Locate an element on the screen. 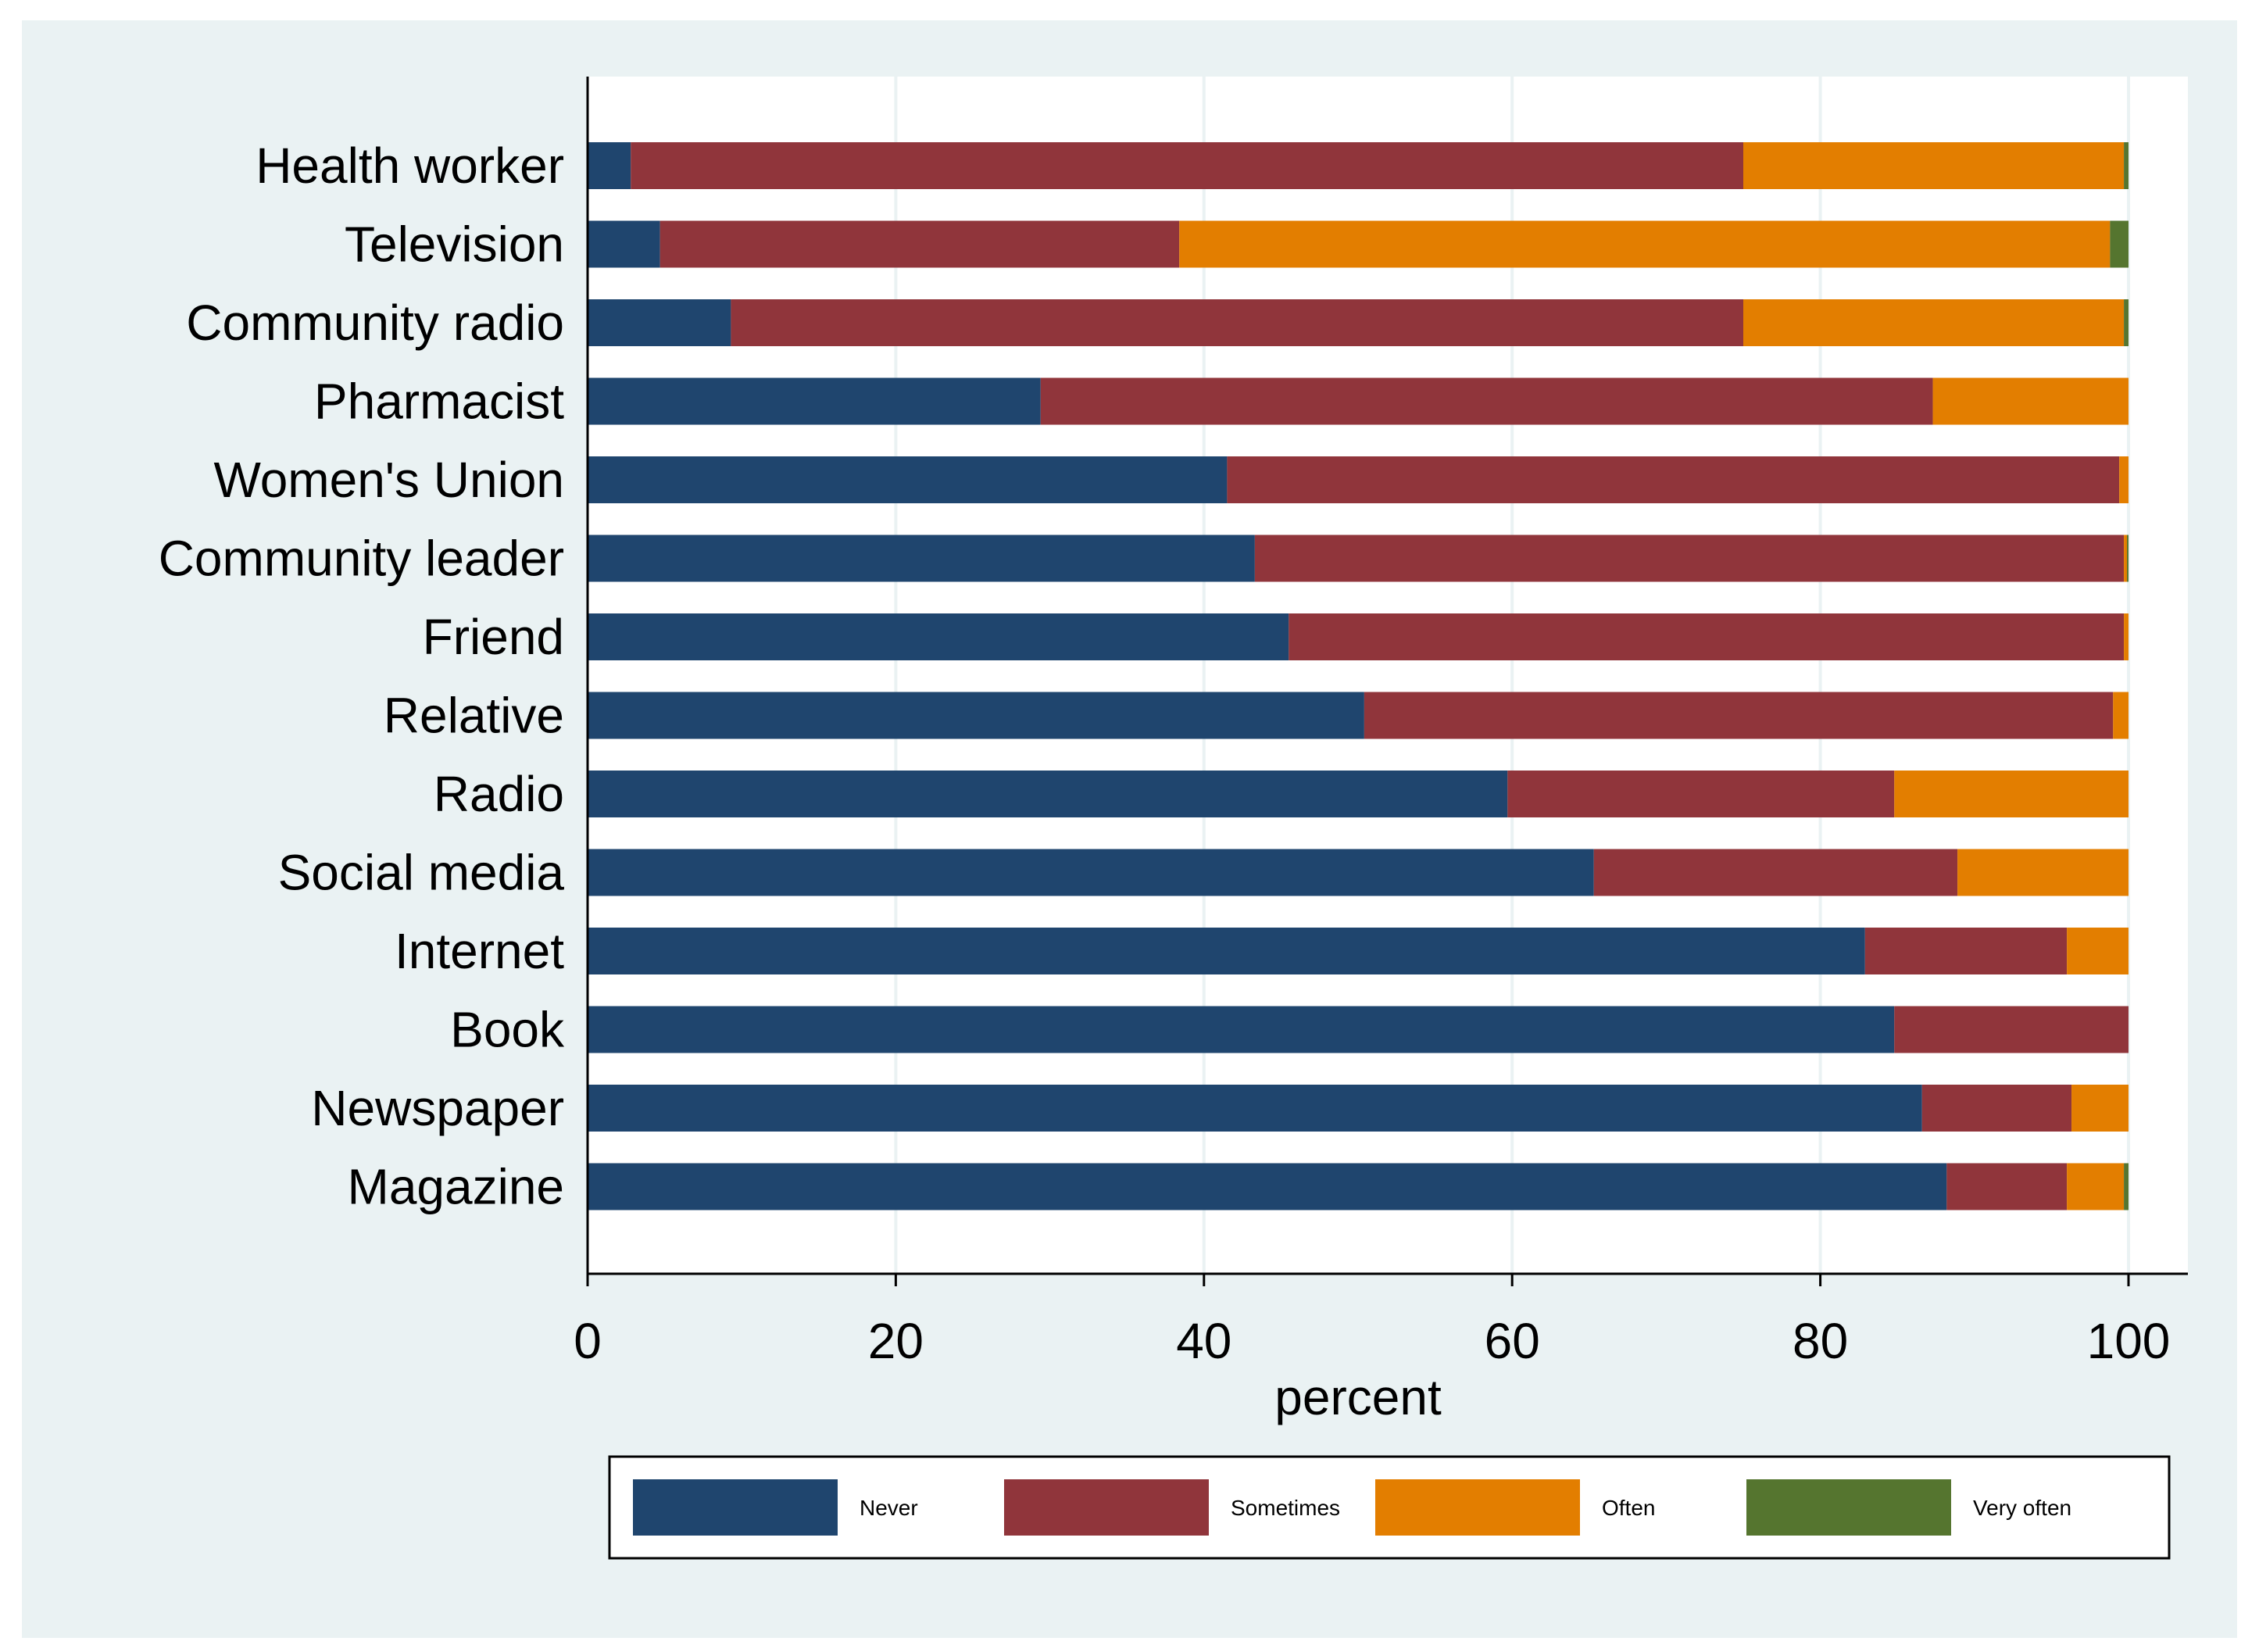 The width and height of the screenshot is (2259, 1652). x-axis-title: percent is located at coordinates (1358, 1397).